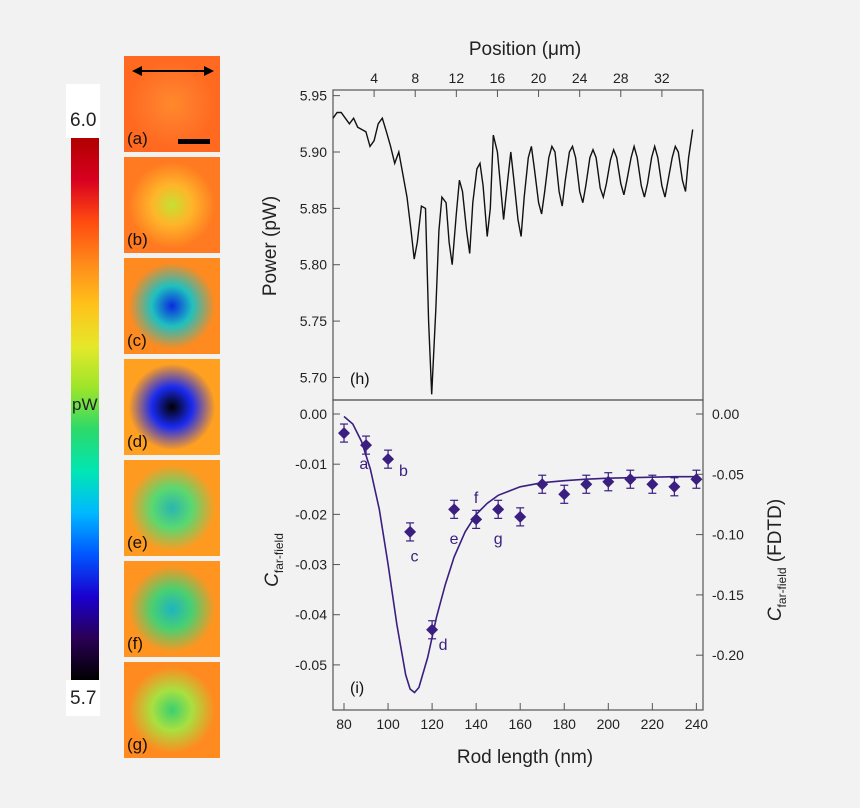  What do you see at coordinates (137, 744) in the screenshot?
I see `map-label-g: (g)` at bounding box center [137, 744].